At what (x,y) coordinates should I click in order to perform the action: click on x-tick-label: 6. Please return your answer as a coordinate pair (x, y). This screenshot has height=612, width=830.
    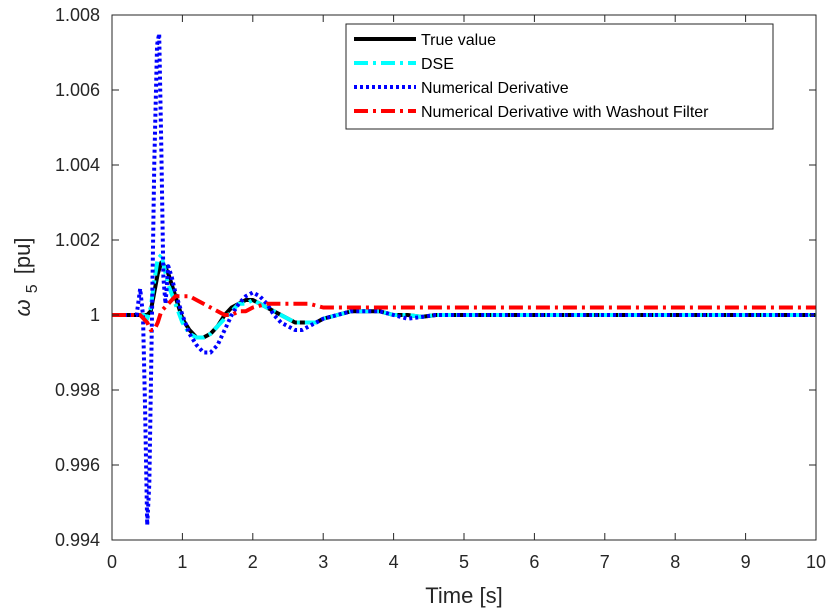
    Looking at the image, I should click on (534, 562).